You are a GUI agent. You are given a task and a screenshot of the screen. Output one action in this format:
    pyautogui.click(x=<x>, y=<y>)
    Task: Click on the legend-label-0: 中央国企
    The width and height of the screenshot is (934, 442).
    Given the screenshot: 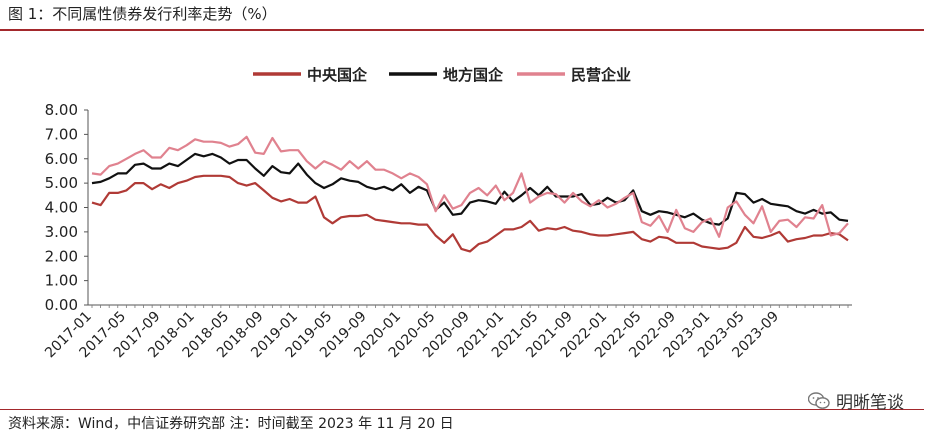 What is the action you would take?
    pyautogui.click(x=337, y=75)
    